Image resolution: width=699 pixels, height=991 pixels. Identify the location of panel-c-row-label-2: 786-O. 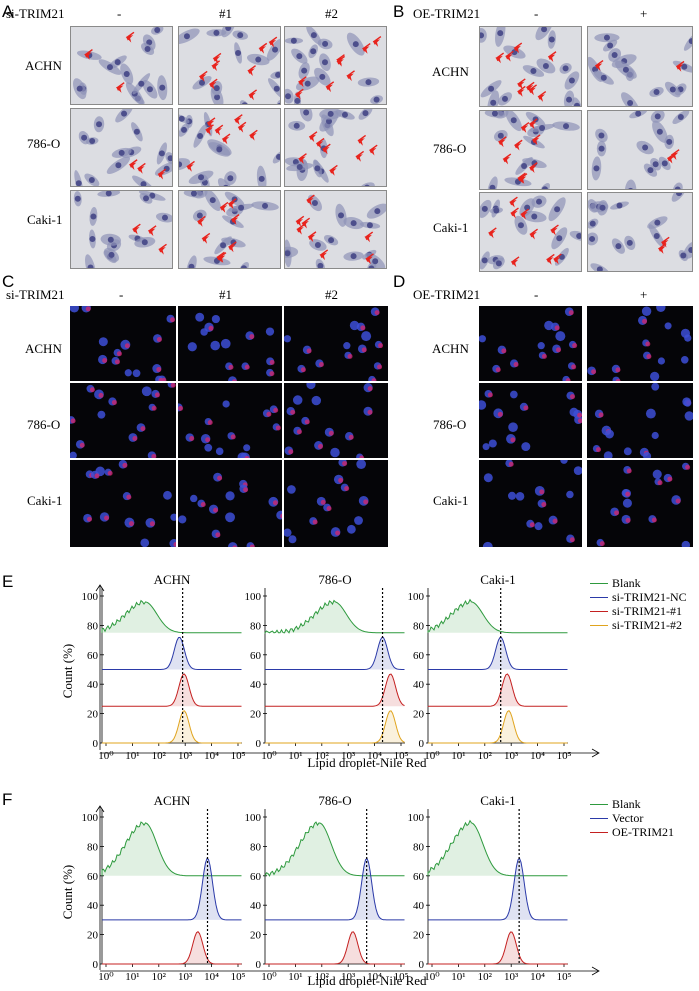
(44, 424).